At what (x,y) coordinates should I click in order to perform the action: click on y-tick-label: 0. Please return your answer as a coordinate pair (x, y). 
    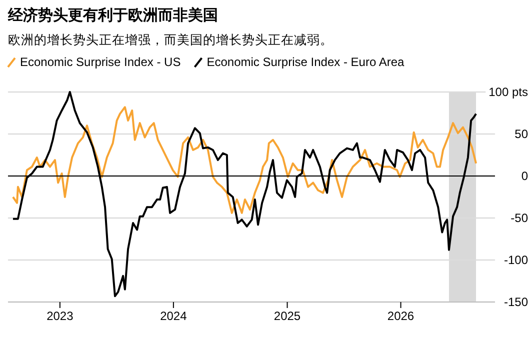
    Looking at the image, I should click on (524, 176).